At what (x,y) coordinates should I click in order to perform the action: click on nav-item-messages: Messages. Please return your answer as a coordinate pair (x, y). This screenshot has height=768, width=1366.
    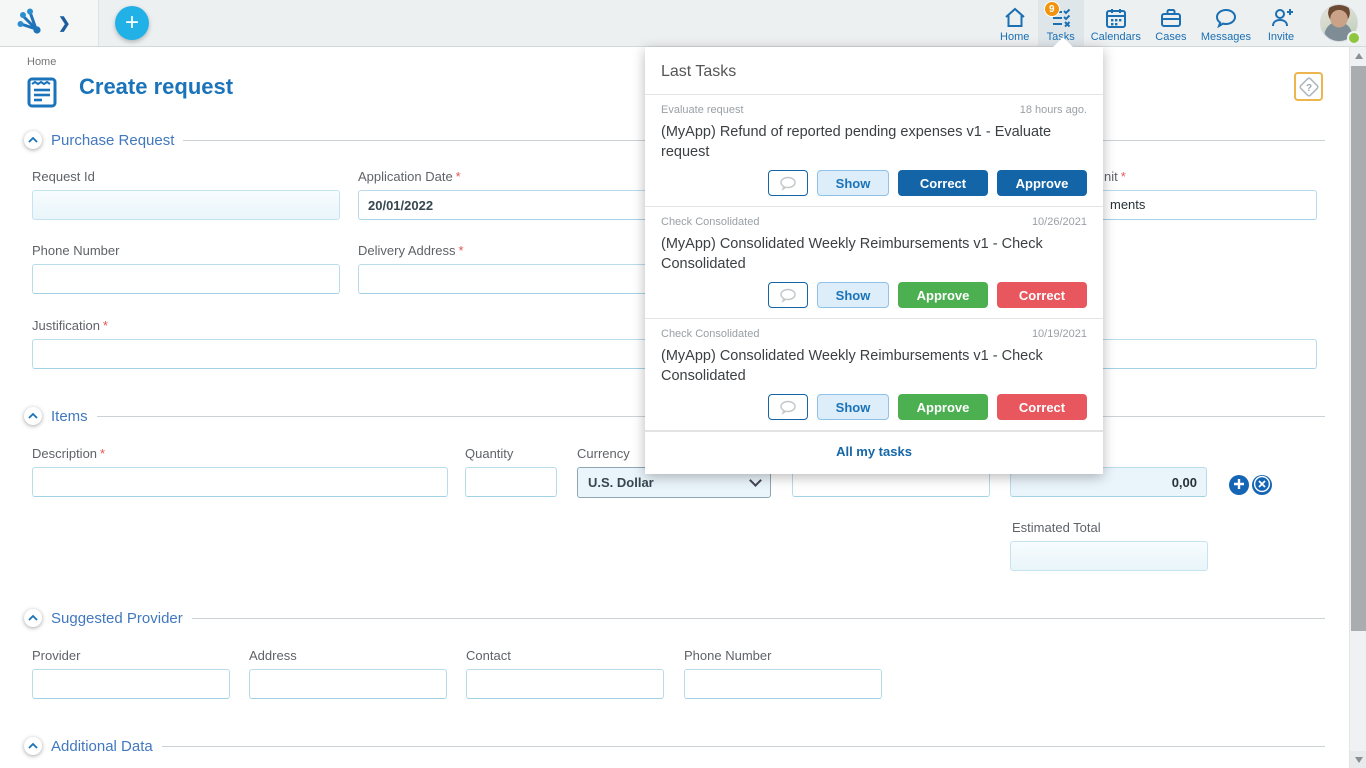
    Looking at the image, I should click on (1226, 23).